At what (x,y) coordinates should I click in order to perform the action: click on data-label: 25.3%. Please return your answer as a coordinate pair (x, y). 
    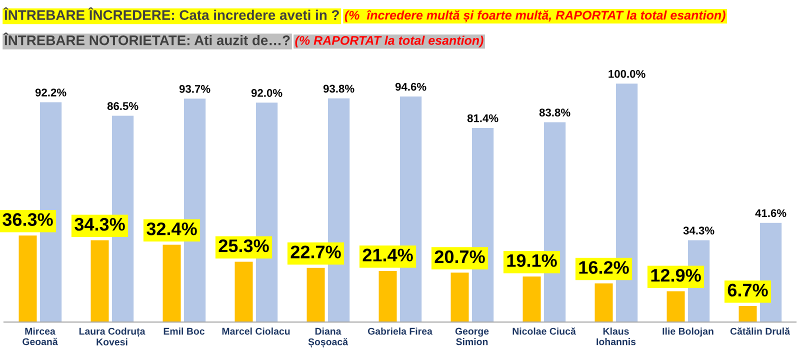
    Looking at the image, I should click on (243, 245).